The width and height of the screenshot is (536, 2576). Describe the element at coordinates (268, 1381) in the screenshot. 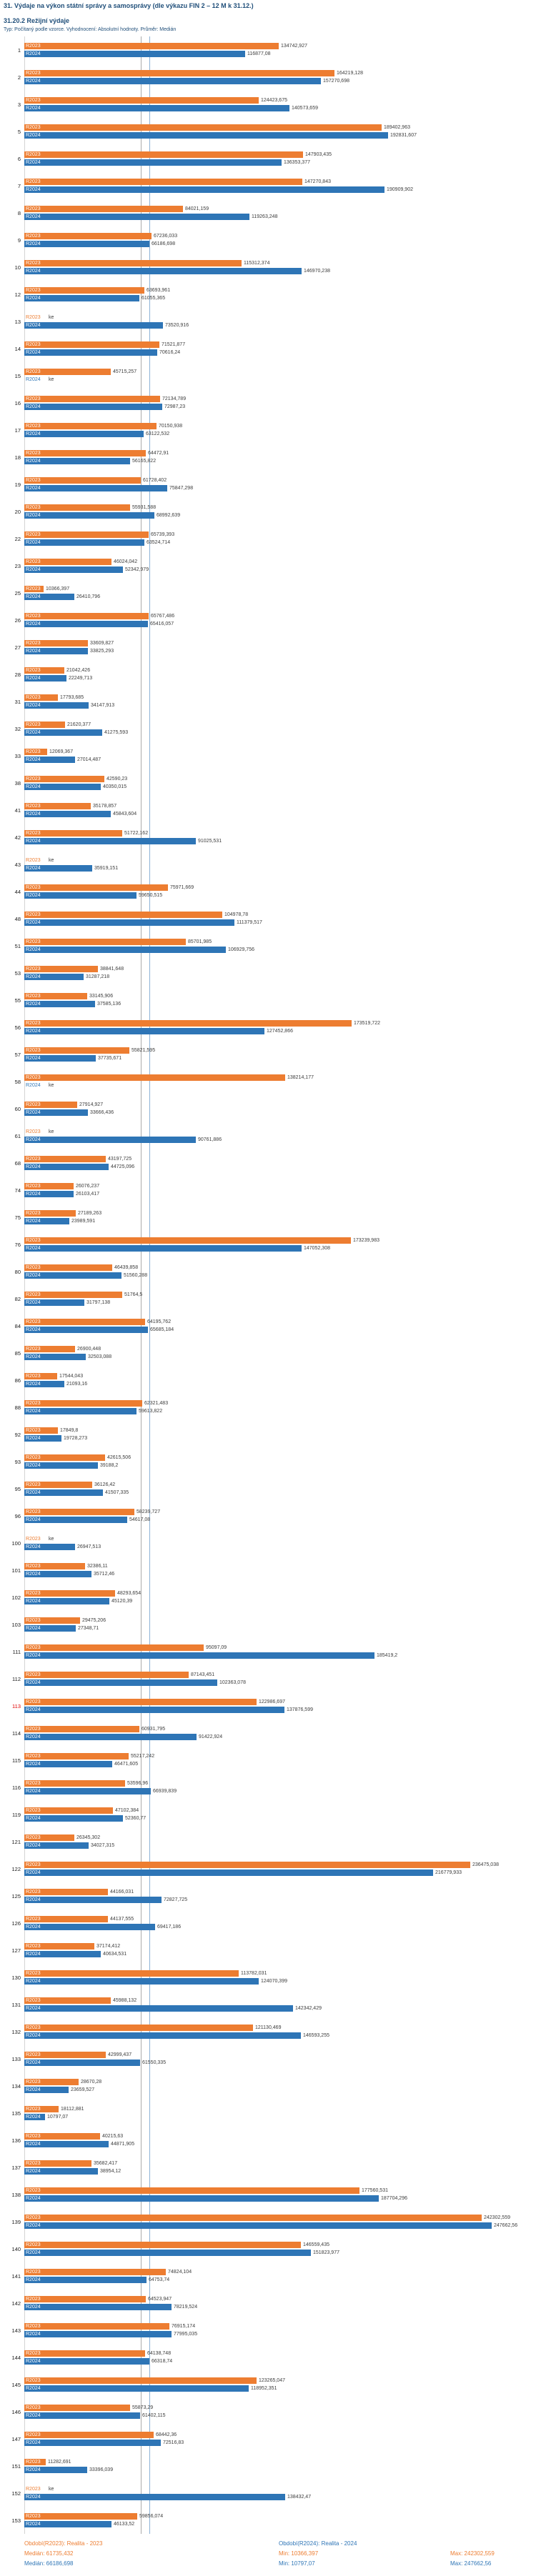

I see `chart-row: 86 R2023 17544,043 R2024 21093,16` at that location.